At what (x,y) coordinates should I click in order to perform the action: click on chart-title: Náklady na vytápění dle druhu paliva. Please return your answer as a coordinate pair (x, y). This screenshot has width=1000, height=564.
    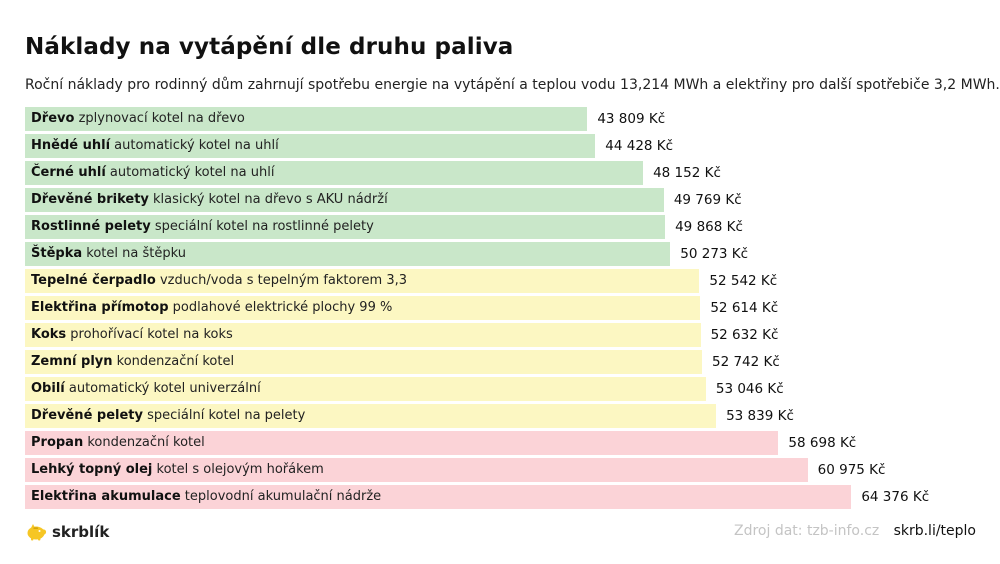
    Looking at the image, I should click on (269, 47).